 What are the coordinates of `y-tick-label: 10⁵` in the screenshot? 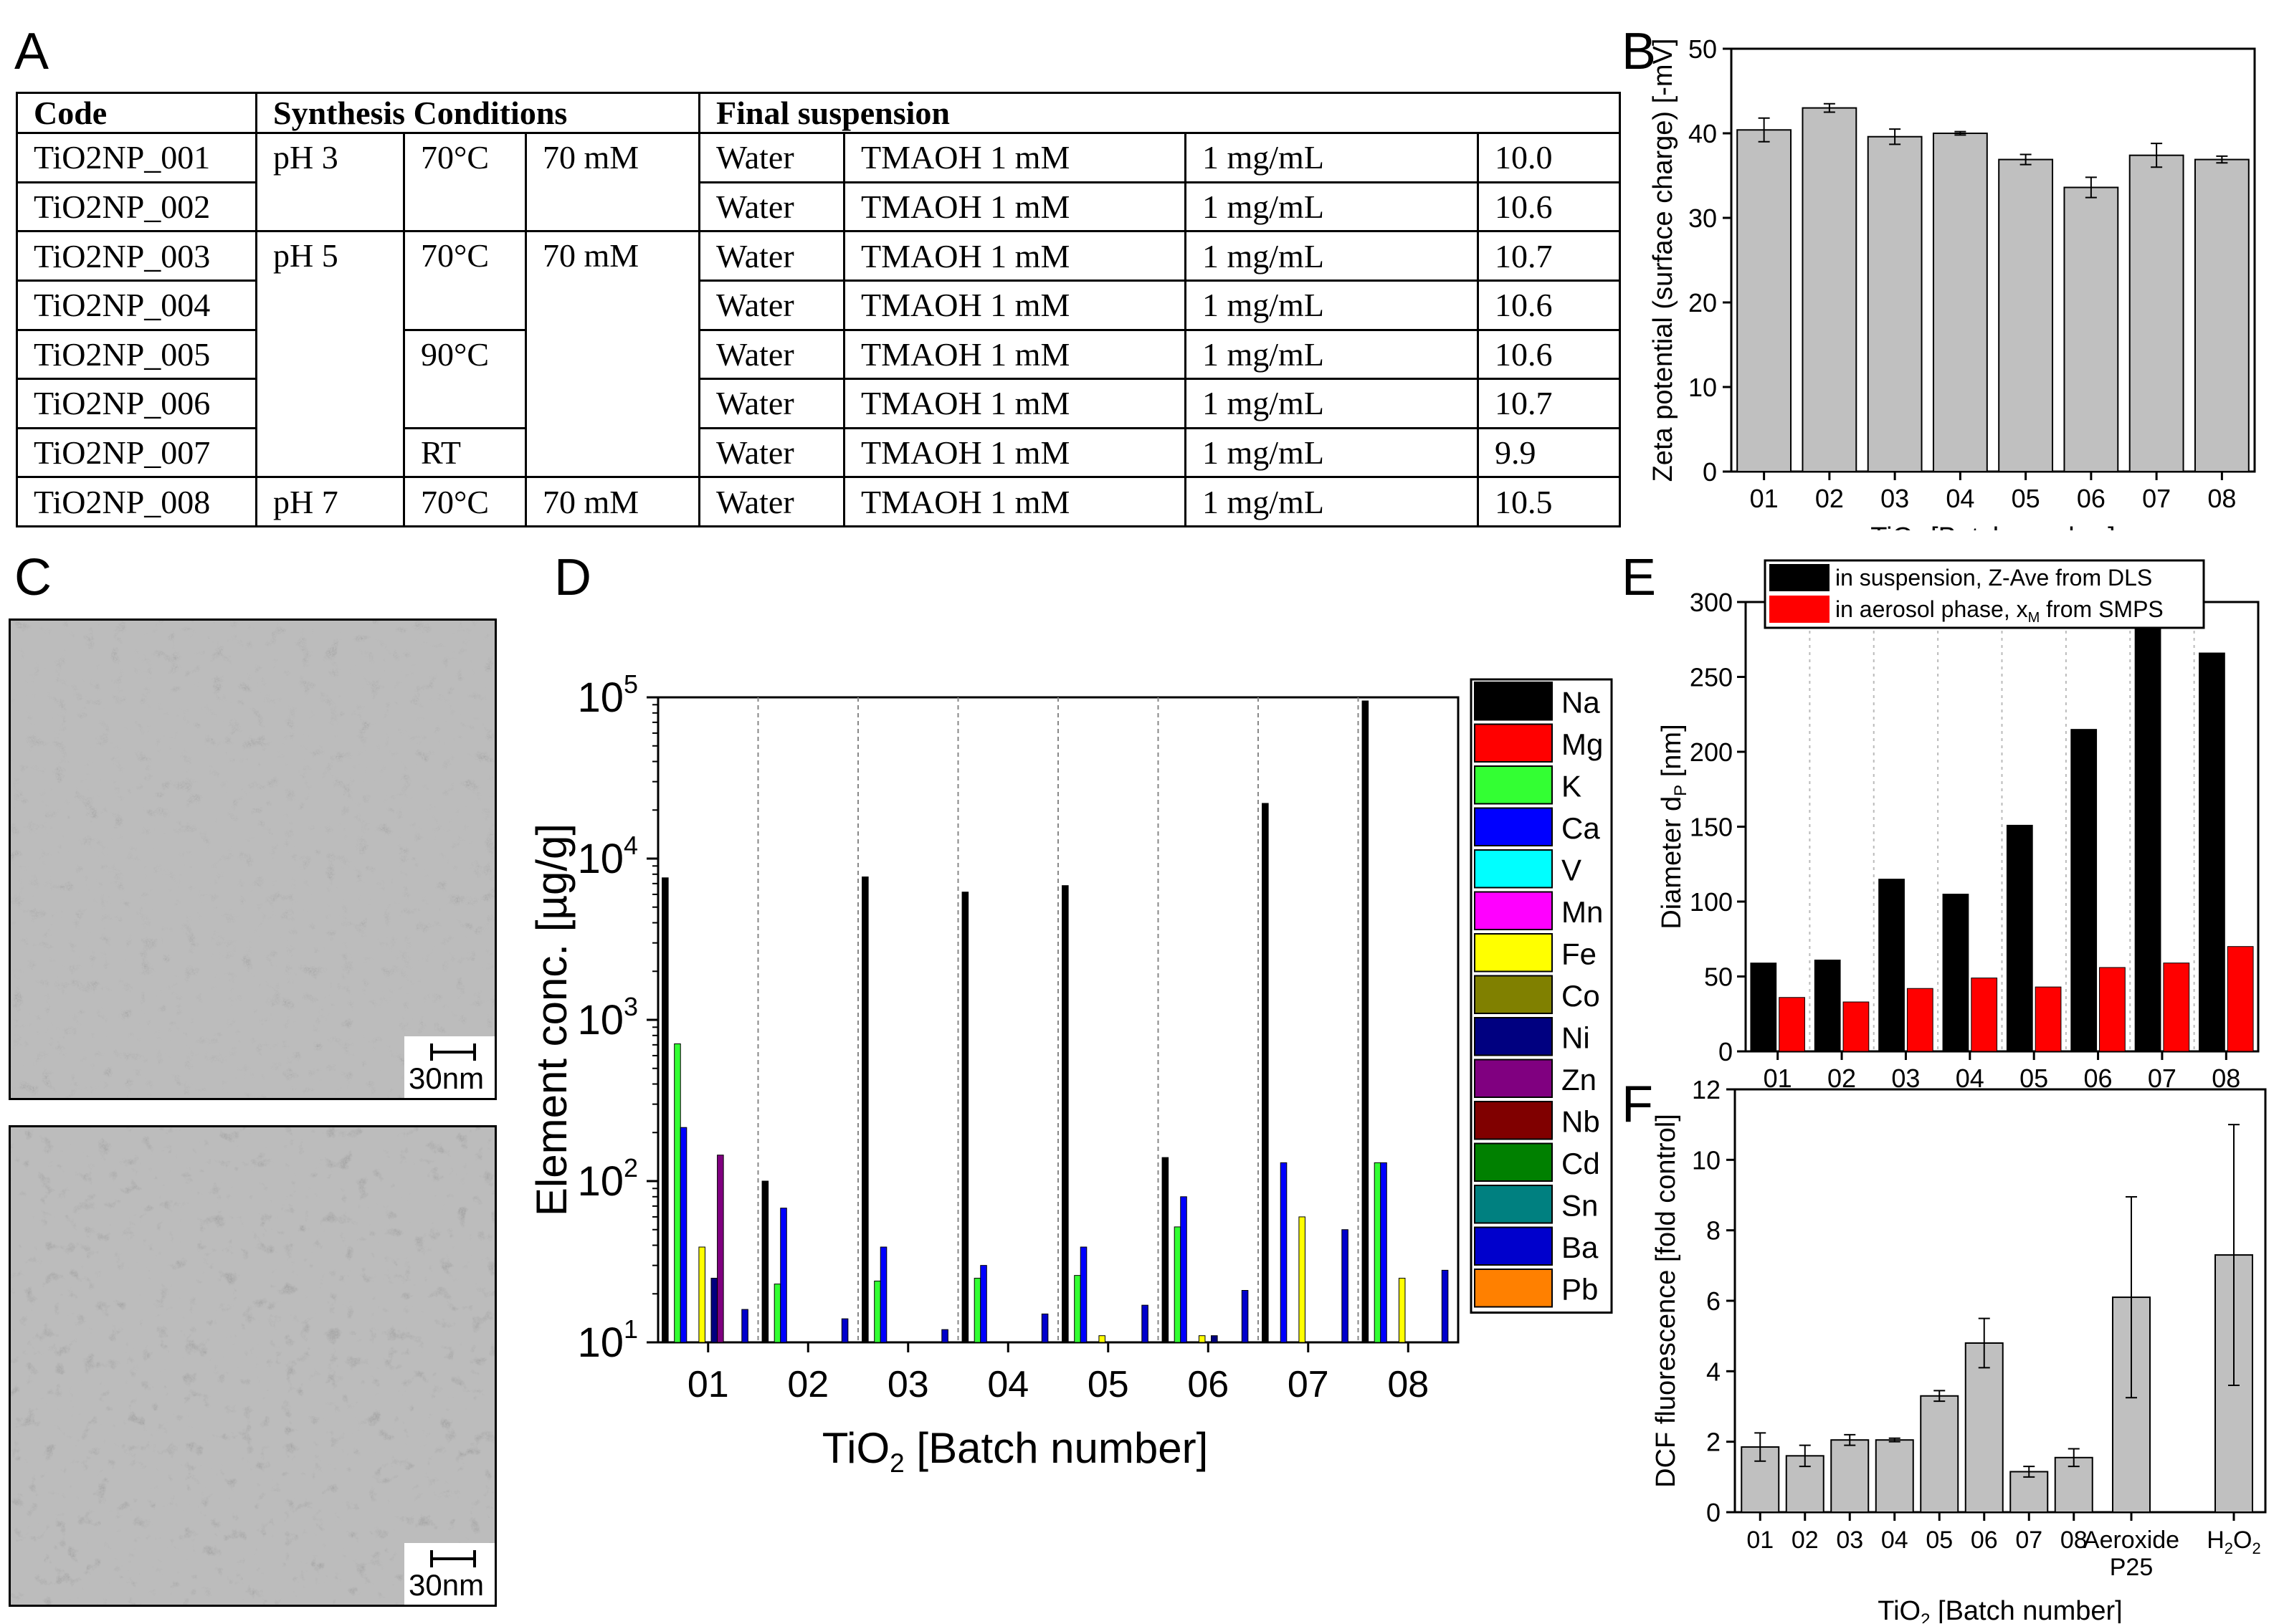 It's located at (607, 695).